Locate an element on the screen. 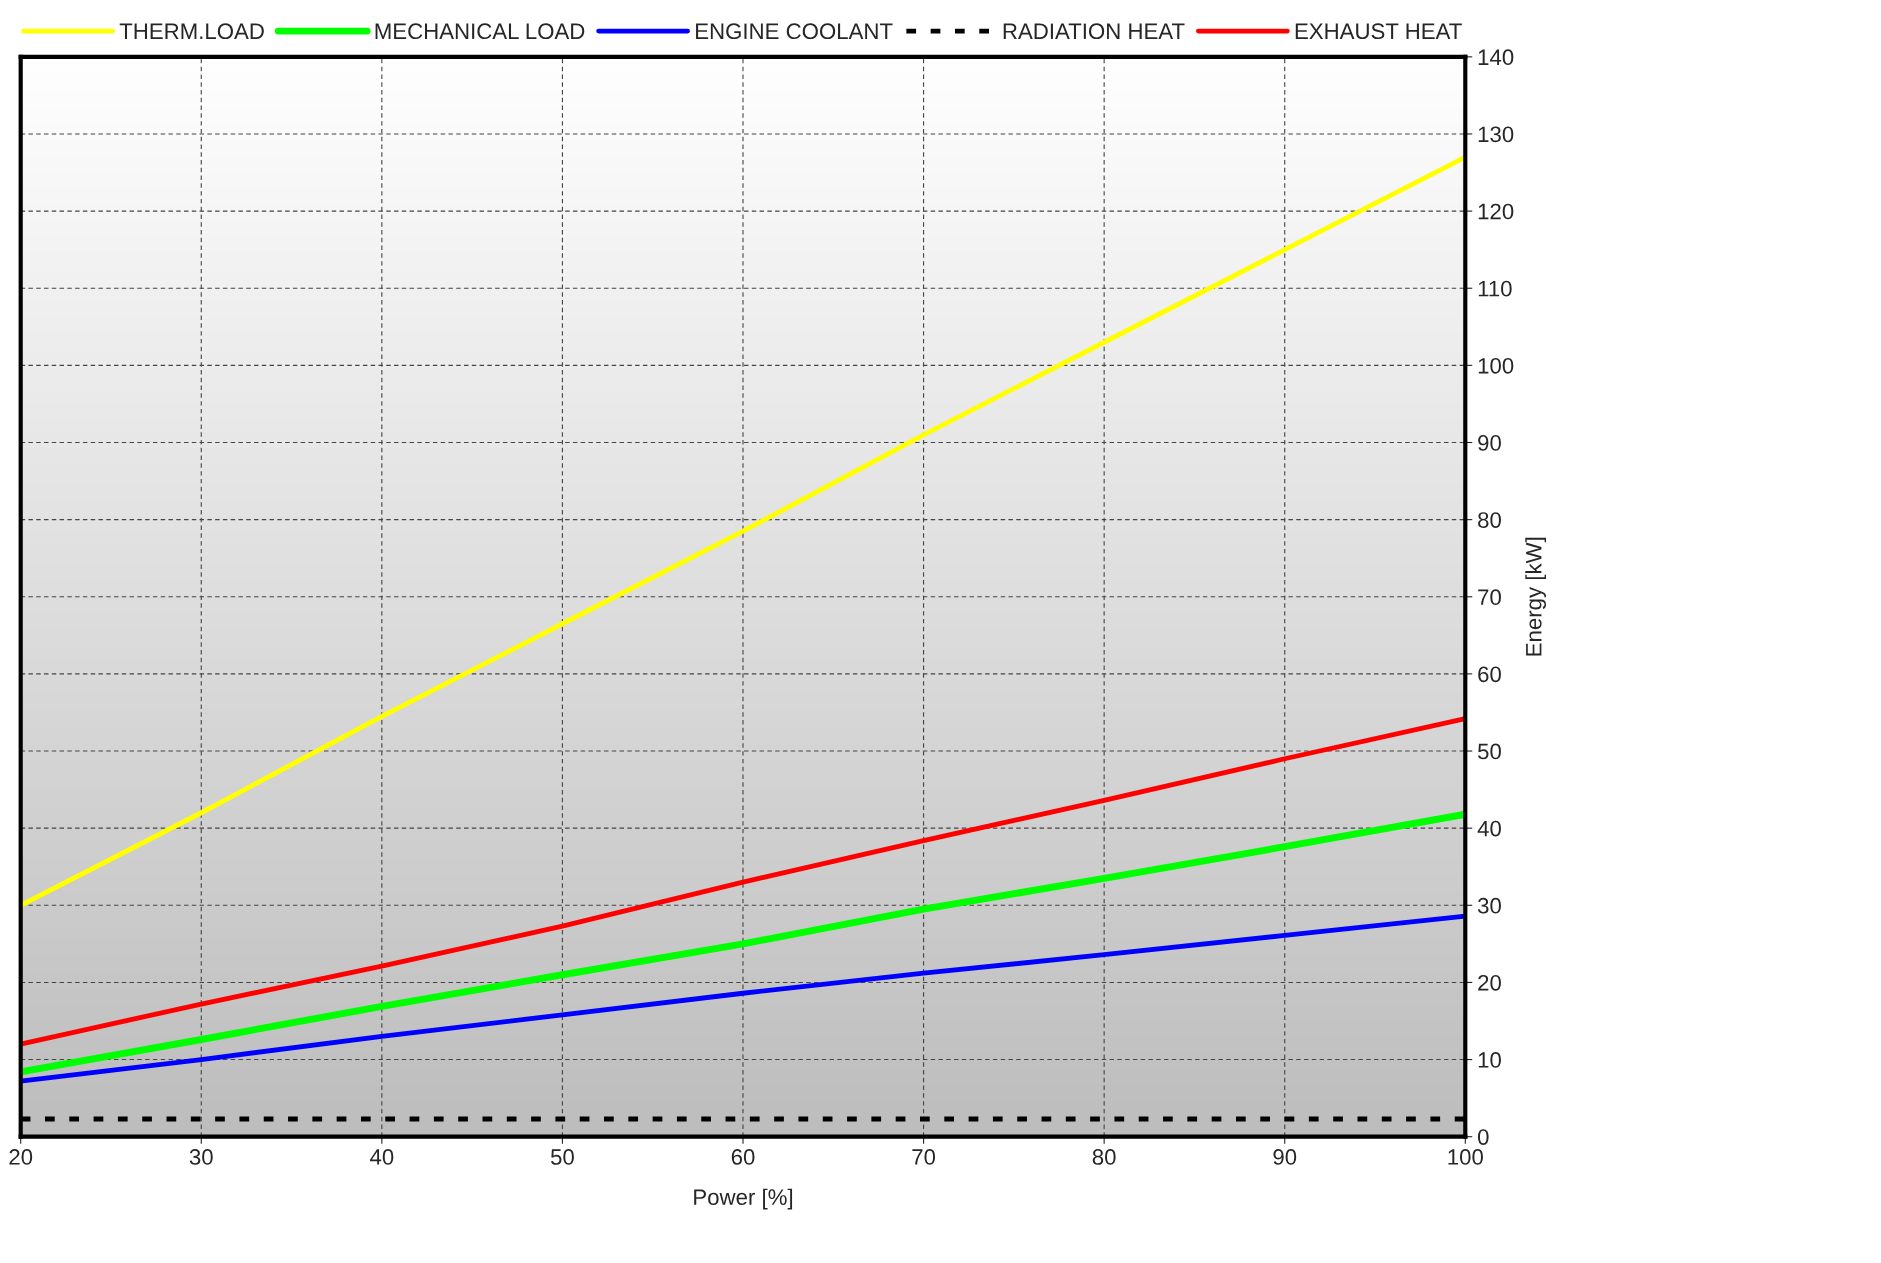  y-axis-title: Energy [kW] is located at coordinates (1535, 596).